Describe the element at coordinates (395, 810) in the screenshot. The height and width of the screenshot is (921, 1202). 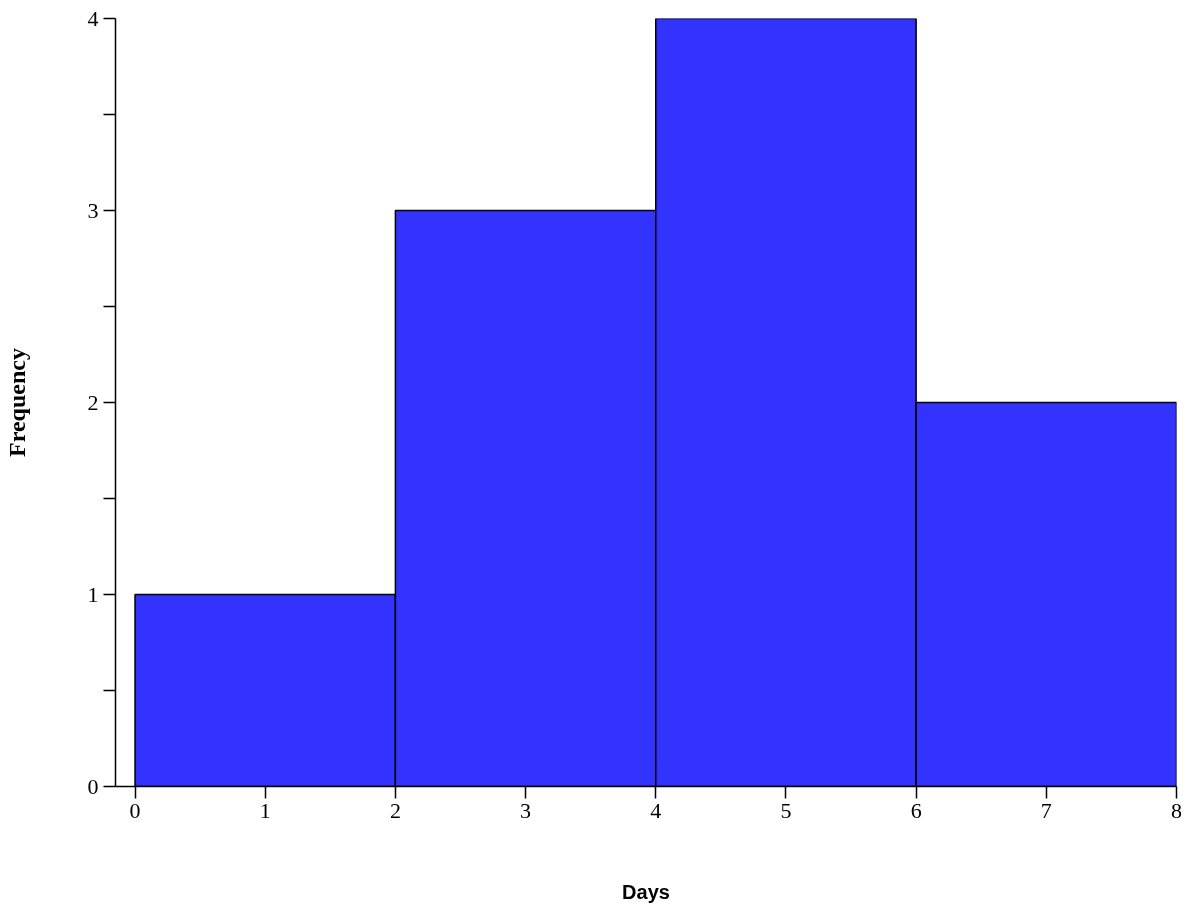
I see `x-tick-label: 2` at that location.